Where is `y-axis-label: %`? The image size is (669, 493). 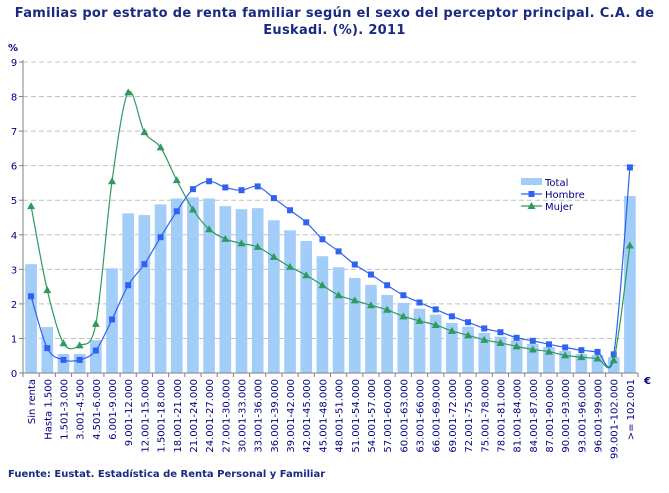 y-axis-label: % is located at coordinates (13, 48).